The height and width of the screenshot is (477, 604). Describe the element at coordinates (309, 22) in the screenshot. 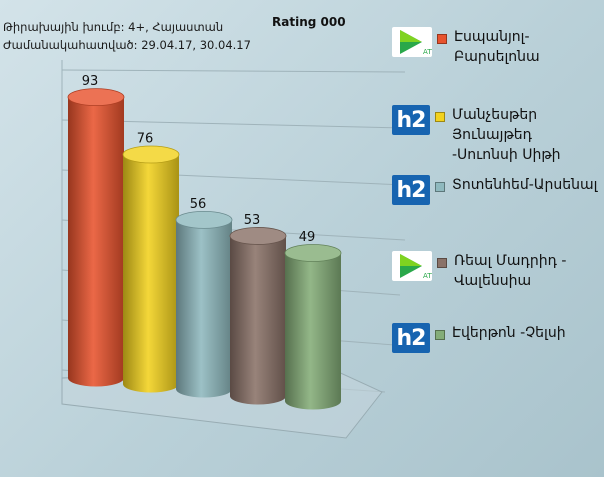

I see `chart-title: Rating 000` at that location.